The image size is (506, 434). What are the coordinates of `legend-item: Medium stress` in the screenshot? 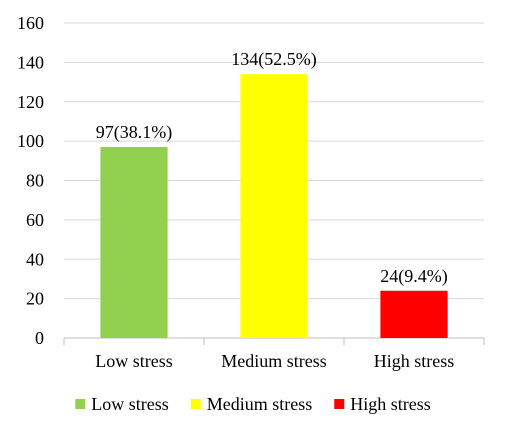 It's located at (251, 404).